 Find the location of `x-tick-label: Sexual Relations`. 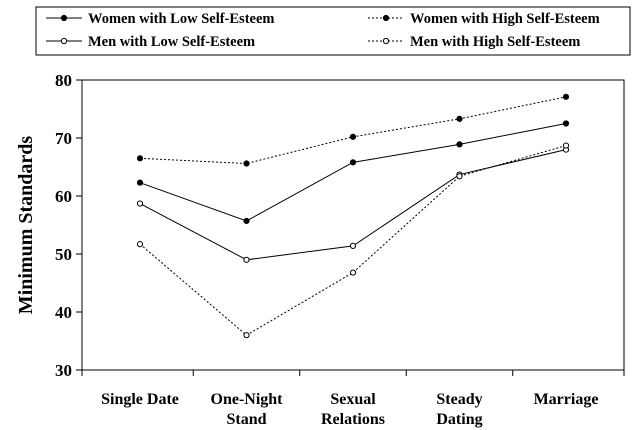

x-tick-label: Sexual Relations is located at coordinates (353, 409).